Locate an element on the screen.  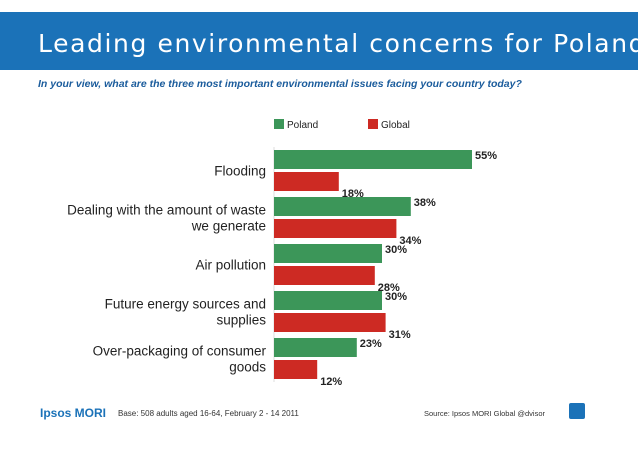
ipsos-mori-logo: Ipsos MORI is located at coordinates (73, 413).